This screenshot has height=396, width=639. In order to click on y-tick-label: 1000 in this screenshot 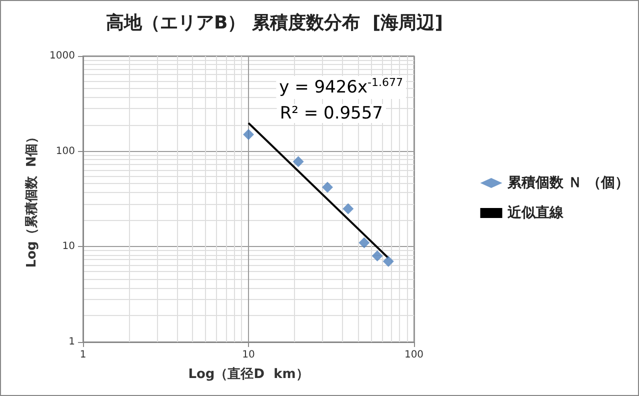, I will do `click(62, 56)`.